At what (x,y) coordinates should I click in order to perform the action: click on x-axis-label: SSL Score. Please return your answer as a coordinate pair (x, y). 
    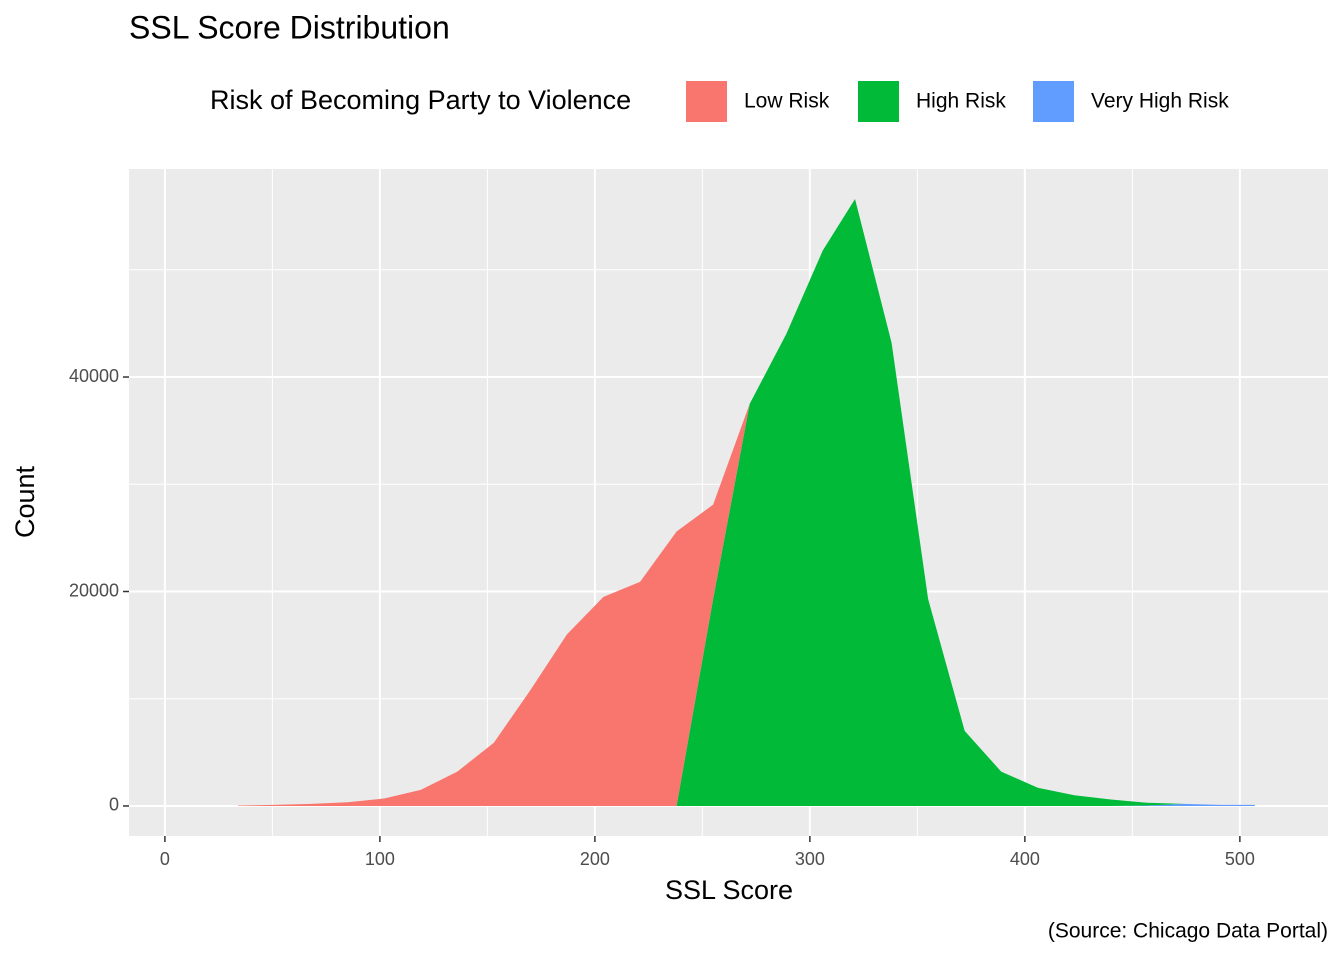
    Looking at the image, I should click on (729, 890).